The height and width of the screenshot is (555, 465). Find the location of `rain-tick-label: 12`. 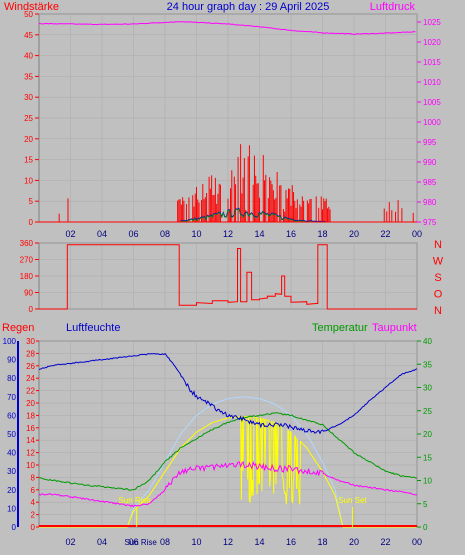

rain-tick-label: 12 is located at coordinates (30, 453).